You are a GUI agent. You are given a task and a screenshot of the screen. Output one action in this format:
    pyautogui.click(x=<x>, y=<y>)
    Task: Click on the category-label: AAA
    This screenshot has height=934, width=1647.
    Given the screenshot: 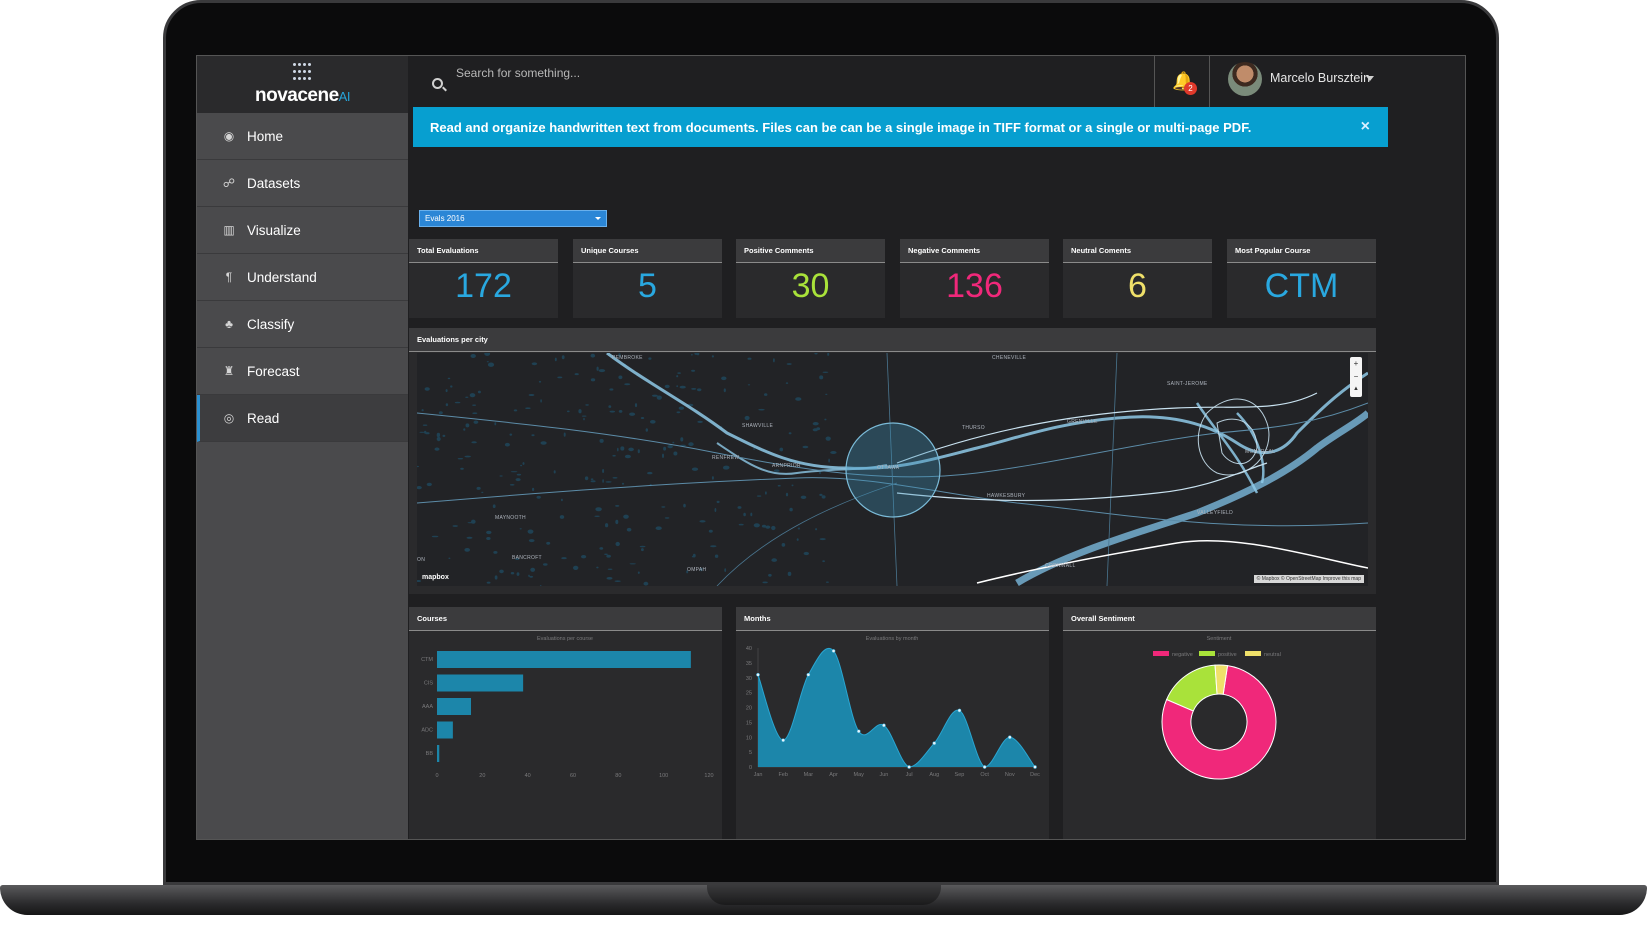 What is the action you would take?
    pyautogui.click(x=427, y=707)
    